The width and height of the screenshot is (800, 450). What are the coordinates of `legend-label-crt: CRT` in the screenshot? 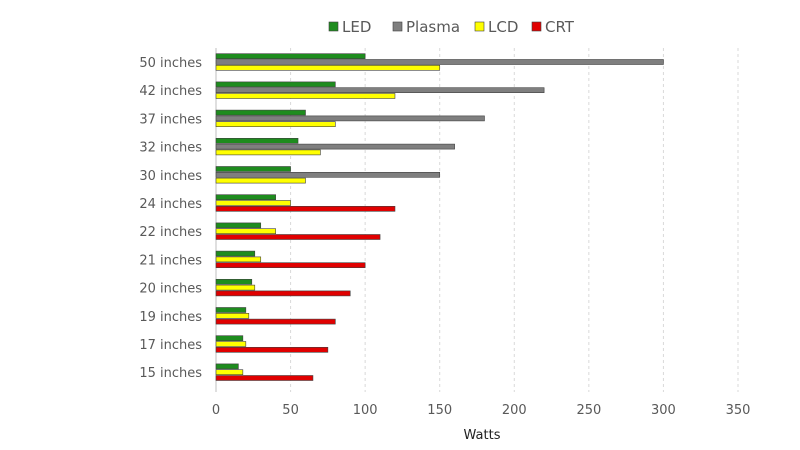 It's located at (560, 27).